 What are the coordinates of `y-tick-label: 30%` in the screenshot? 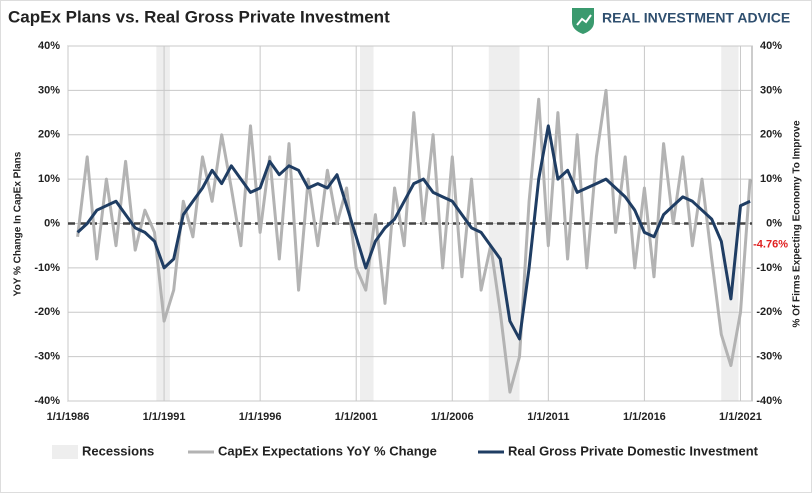 It's located at (49, 90).